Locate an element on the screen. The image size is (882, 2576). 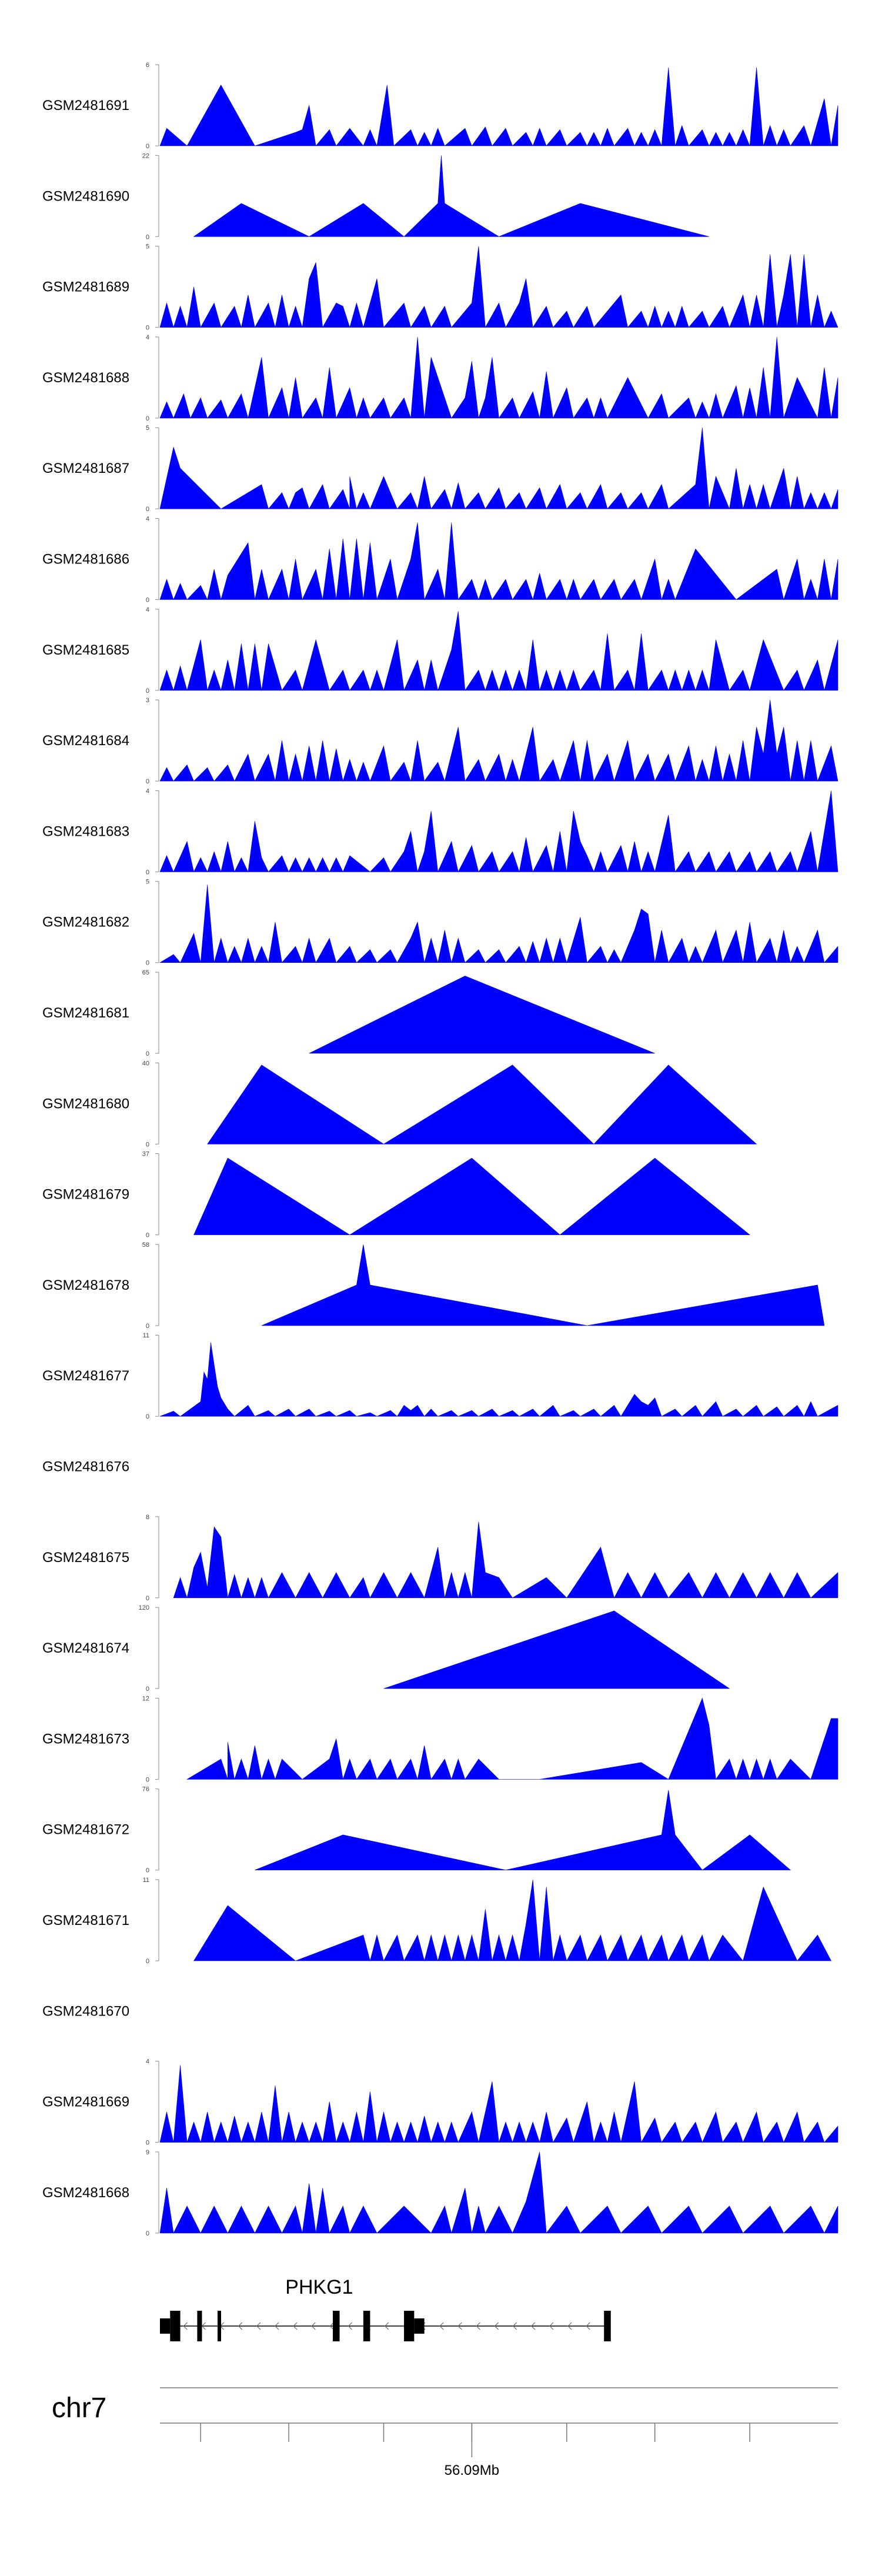
y-axis-max-label: 8 is located at coordinates (147, 1517).